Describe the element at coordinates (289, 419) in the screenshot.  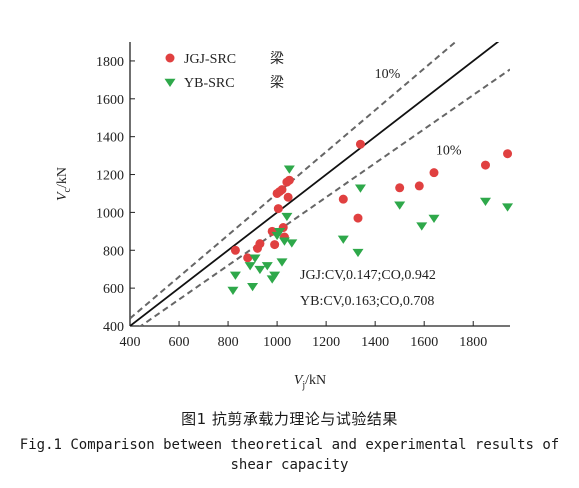
I see `caption-chinese: 图1 抗剪承载力理论与试验结果` at that location.